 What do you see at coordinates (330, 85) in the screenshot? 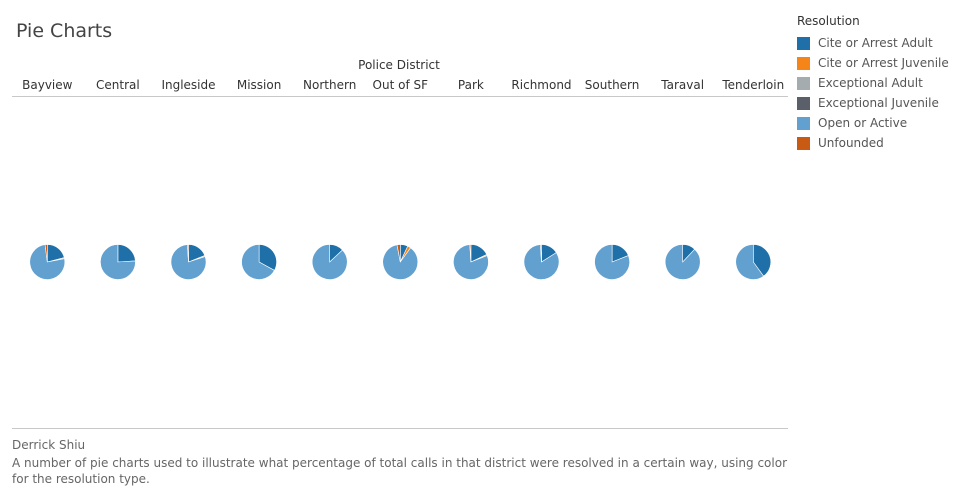
I see `district-label: Northern` at bounding box center [330, 85].